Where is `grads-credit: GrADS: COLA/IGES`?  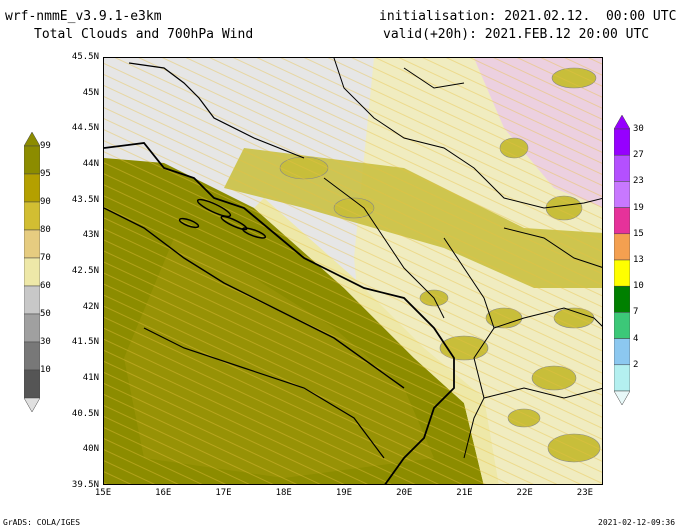 grads-credit: GrADS: COLA/IGES is located at coordinates (42, 522).